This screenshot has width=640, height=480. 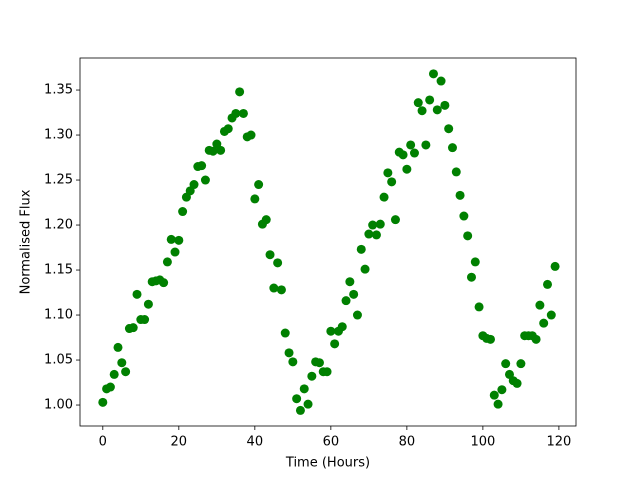 I want to click on x-tick-label: 80, so click(x=407, y=442).